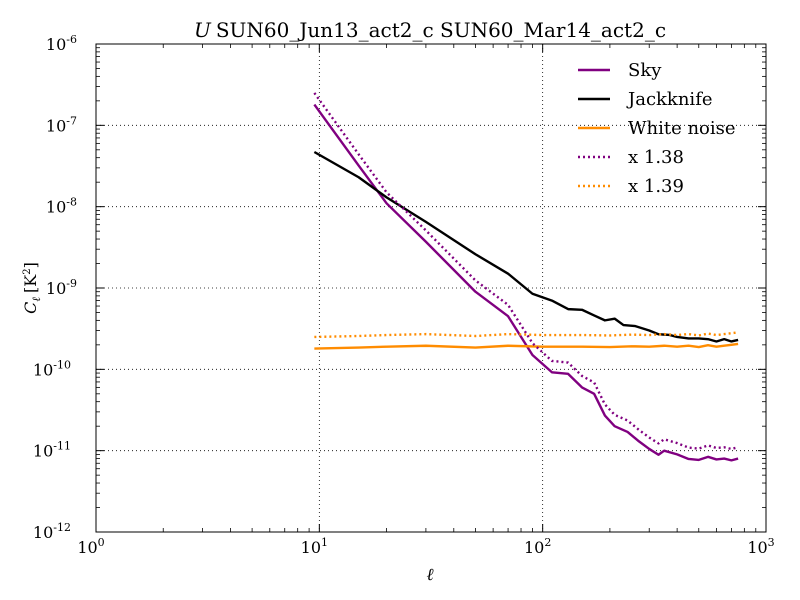 The height and width of the screenshot is (600, 800). I want to click on chart-title-italic: U, so click(203, 30).